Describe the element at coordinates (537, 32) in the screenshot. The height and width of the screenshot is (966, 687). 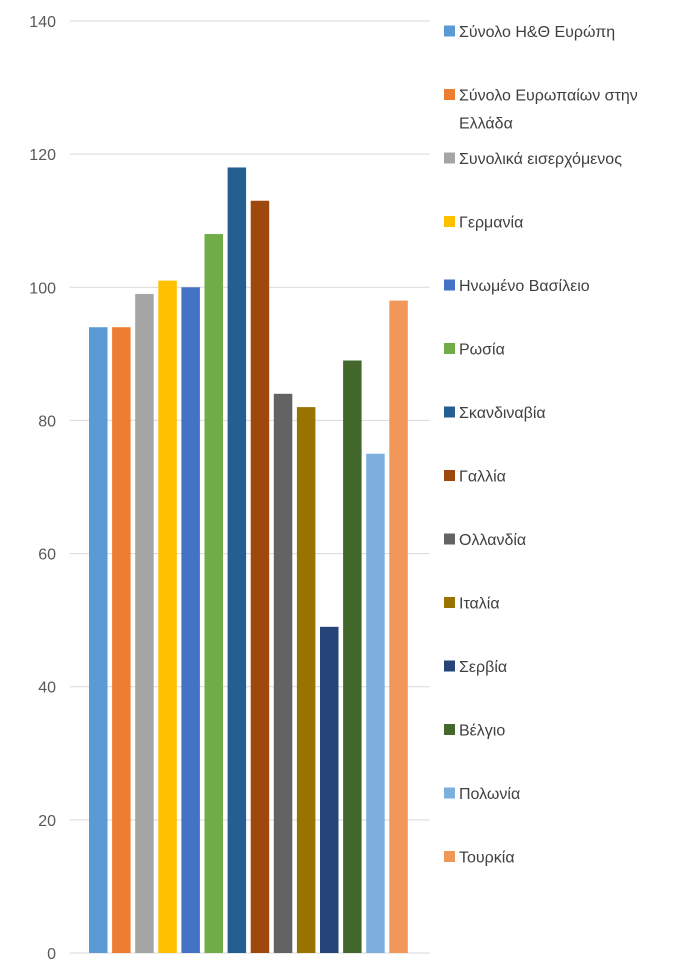
I see `legend-label: Σύνολο Η&Θ Ευρώπη` at that location.